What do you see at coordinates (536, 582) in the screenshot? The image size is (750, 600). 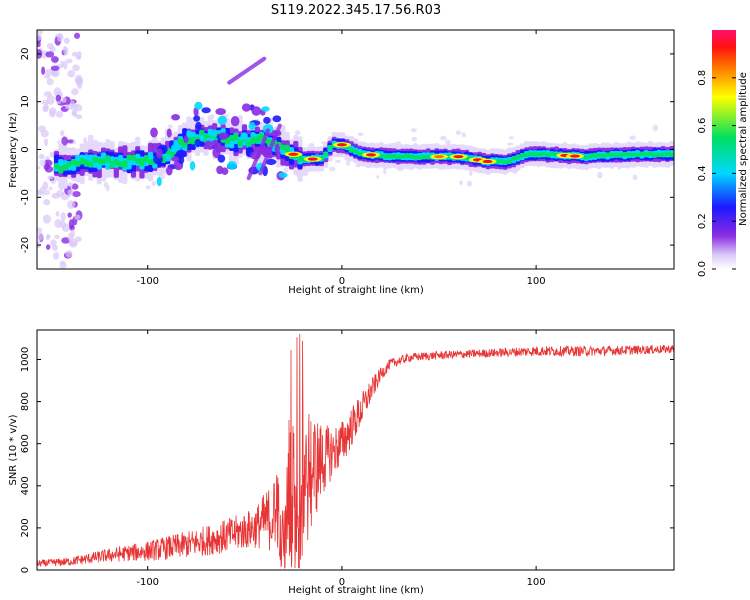 I see `snr-xtick-label: 100` at bounding box center [536, 582].